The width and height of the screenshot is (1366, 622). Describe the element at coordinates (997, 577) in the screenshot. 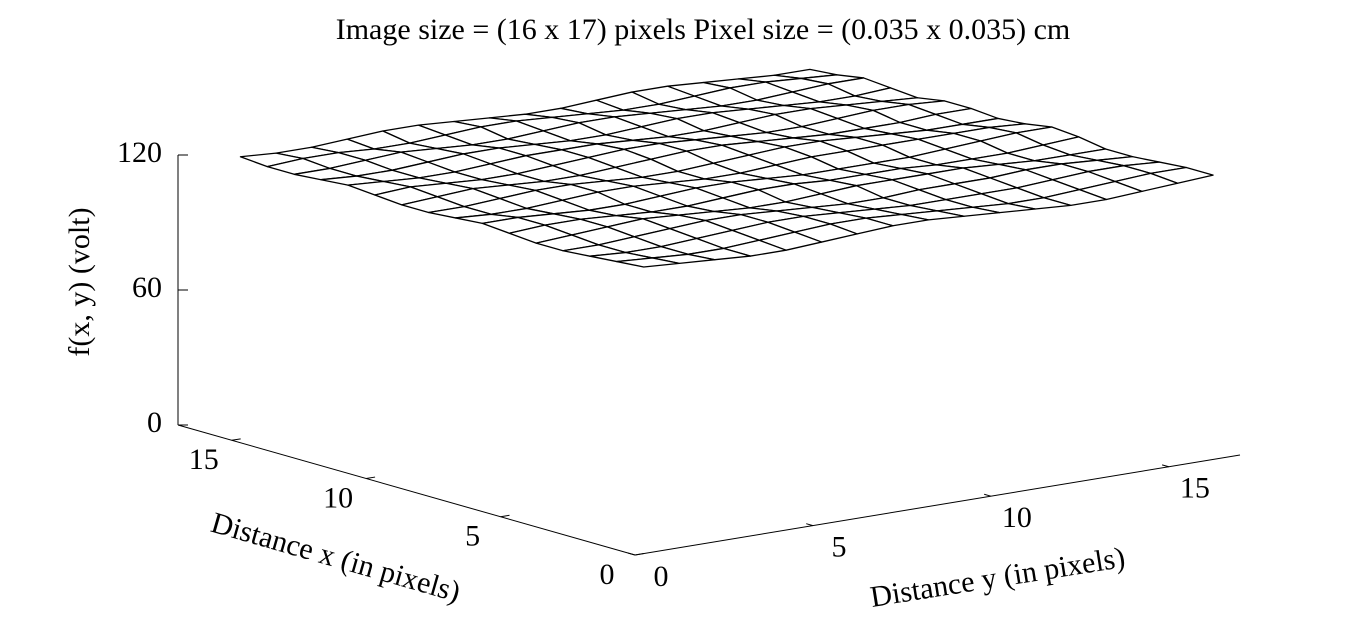

I see `y-axis-label: Distance y (in pixels)` at that location.